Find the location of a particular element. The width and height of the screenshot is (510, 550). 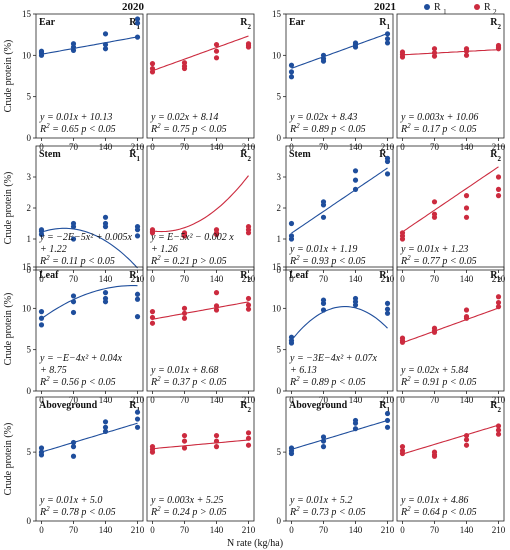

equation-line: y = E−5x² − 0.002 x is located at coordinates (192, 237).